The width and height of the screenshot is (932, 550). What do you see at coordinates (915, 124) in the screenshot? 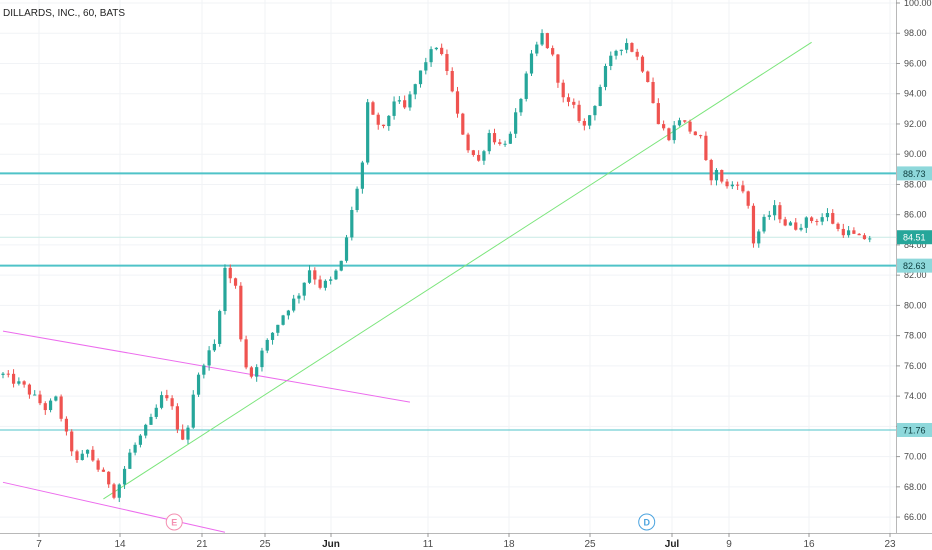
I see `price-tick-label: 92.00` at bounding box center [915, 124].